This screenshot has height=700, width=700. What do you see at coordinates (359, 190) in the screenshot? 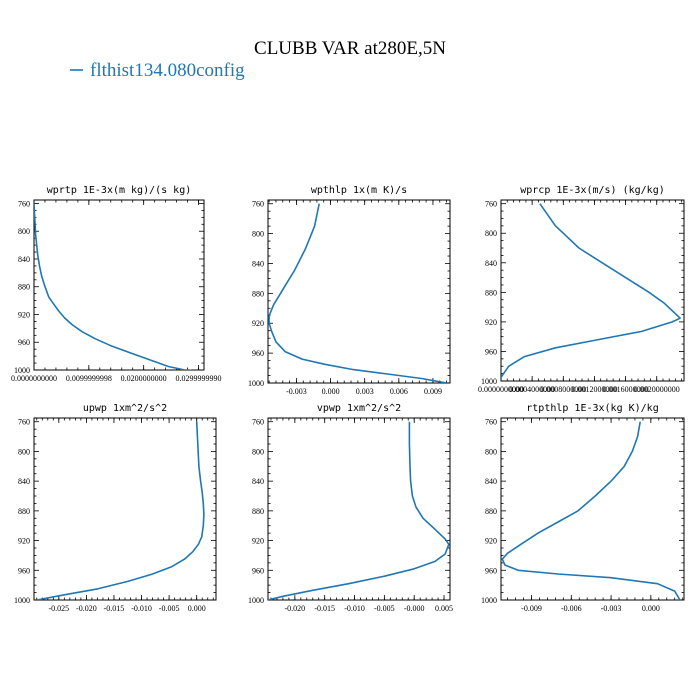
I see `panel-title: wpthlp 1x(m K)/s` at bounding box center [359, 190].